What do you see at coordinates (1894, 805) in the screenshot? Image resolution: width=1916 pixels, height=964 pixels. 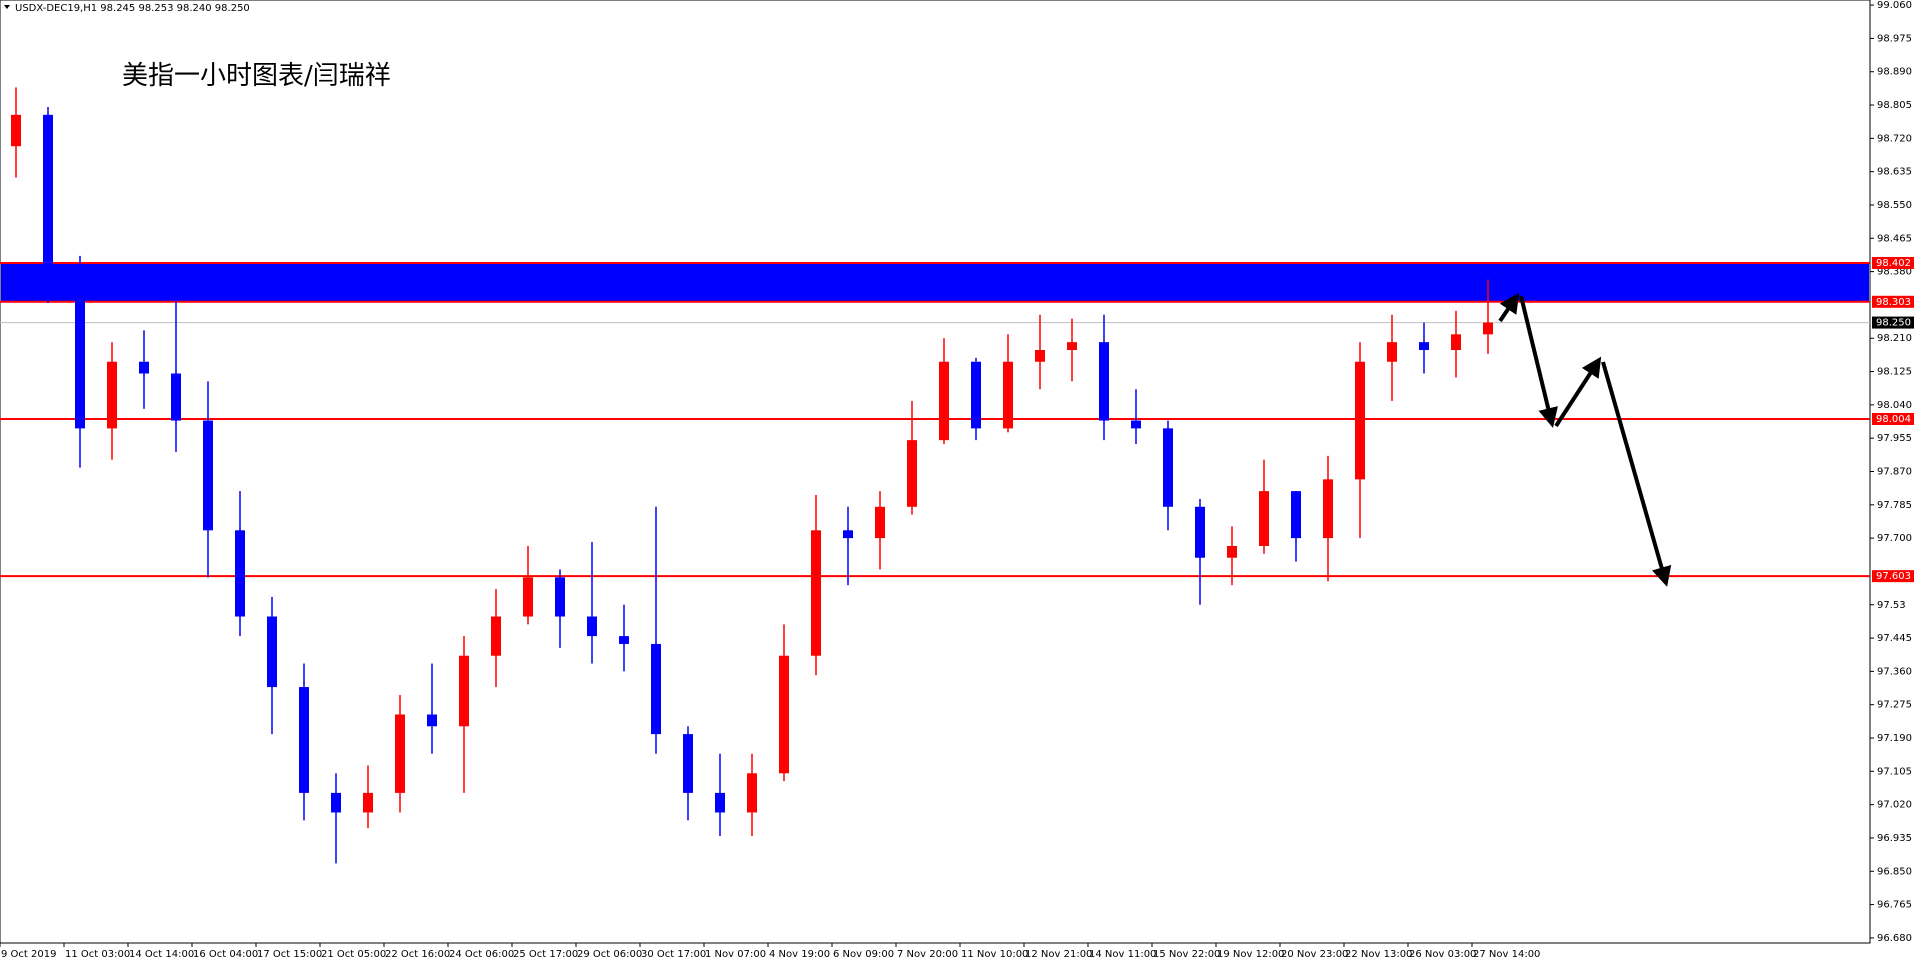 I see `y-tick-label: 97.020` at bounding box center [1894, 805].